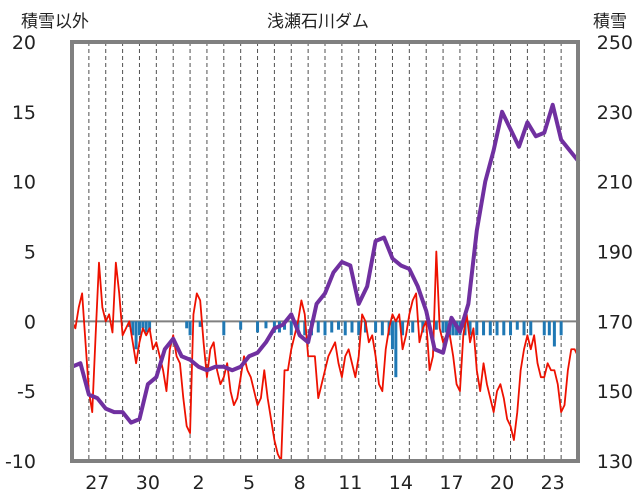 This screenshot has width=636, height=501. What do you see at coordinates (198, 483) in the screenshot?
I see `x-tick-label: 2` at bounding box center [198, 483].